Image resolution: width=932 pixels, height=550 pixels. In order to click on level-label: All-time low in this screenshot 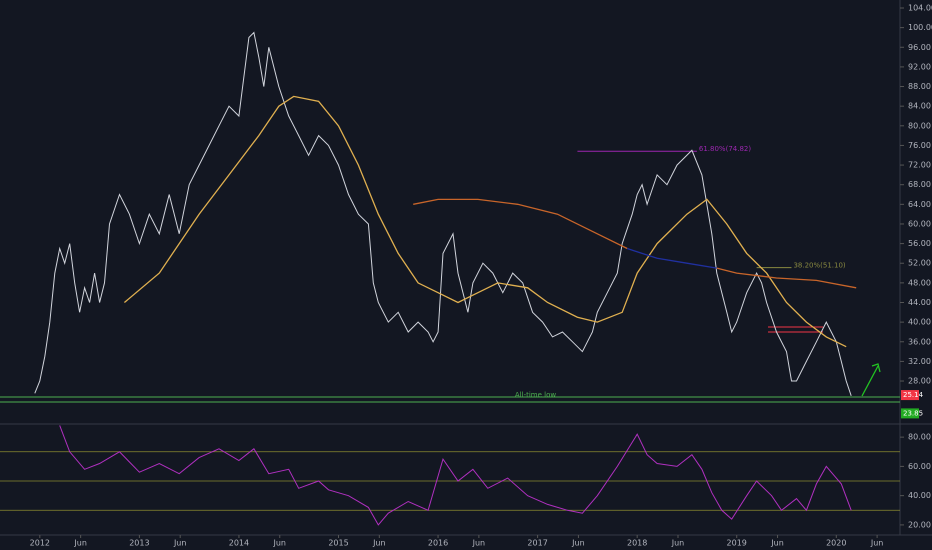, I will do `click(535, 395)`.